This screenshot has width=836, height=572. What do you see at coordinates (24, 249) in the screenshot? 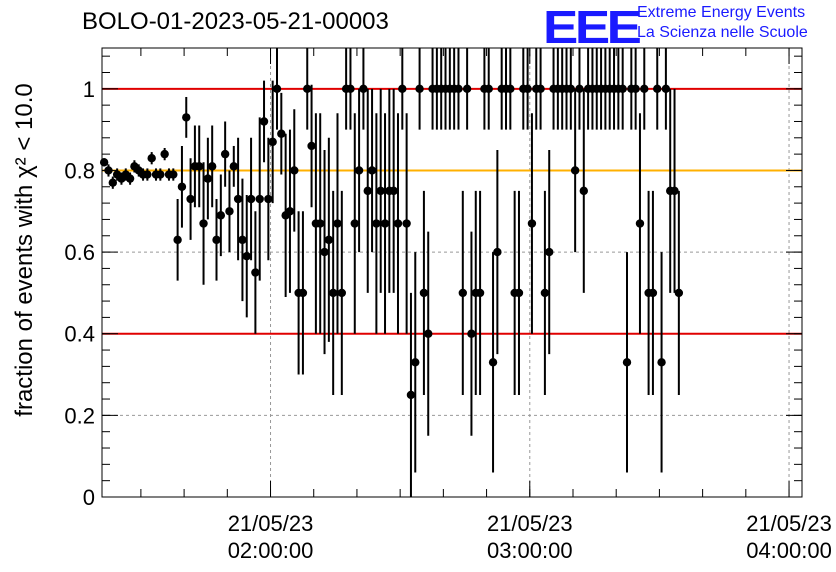
I see `y-axis-label: fraction of events with χ² < 10.0` at bounding box center [24, 249].